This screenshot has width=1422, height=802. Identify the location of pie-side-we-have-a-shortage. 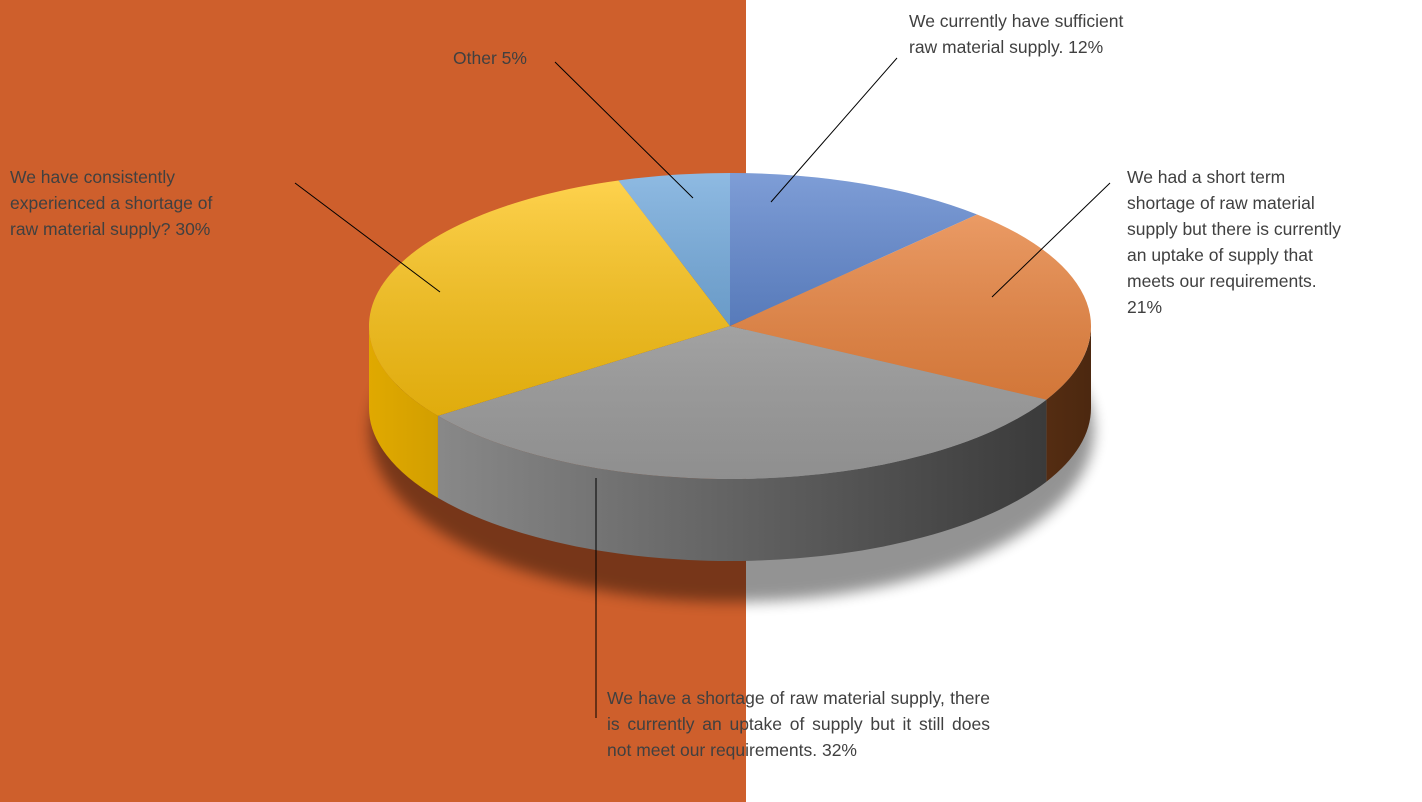
(742, 480).